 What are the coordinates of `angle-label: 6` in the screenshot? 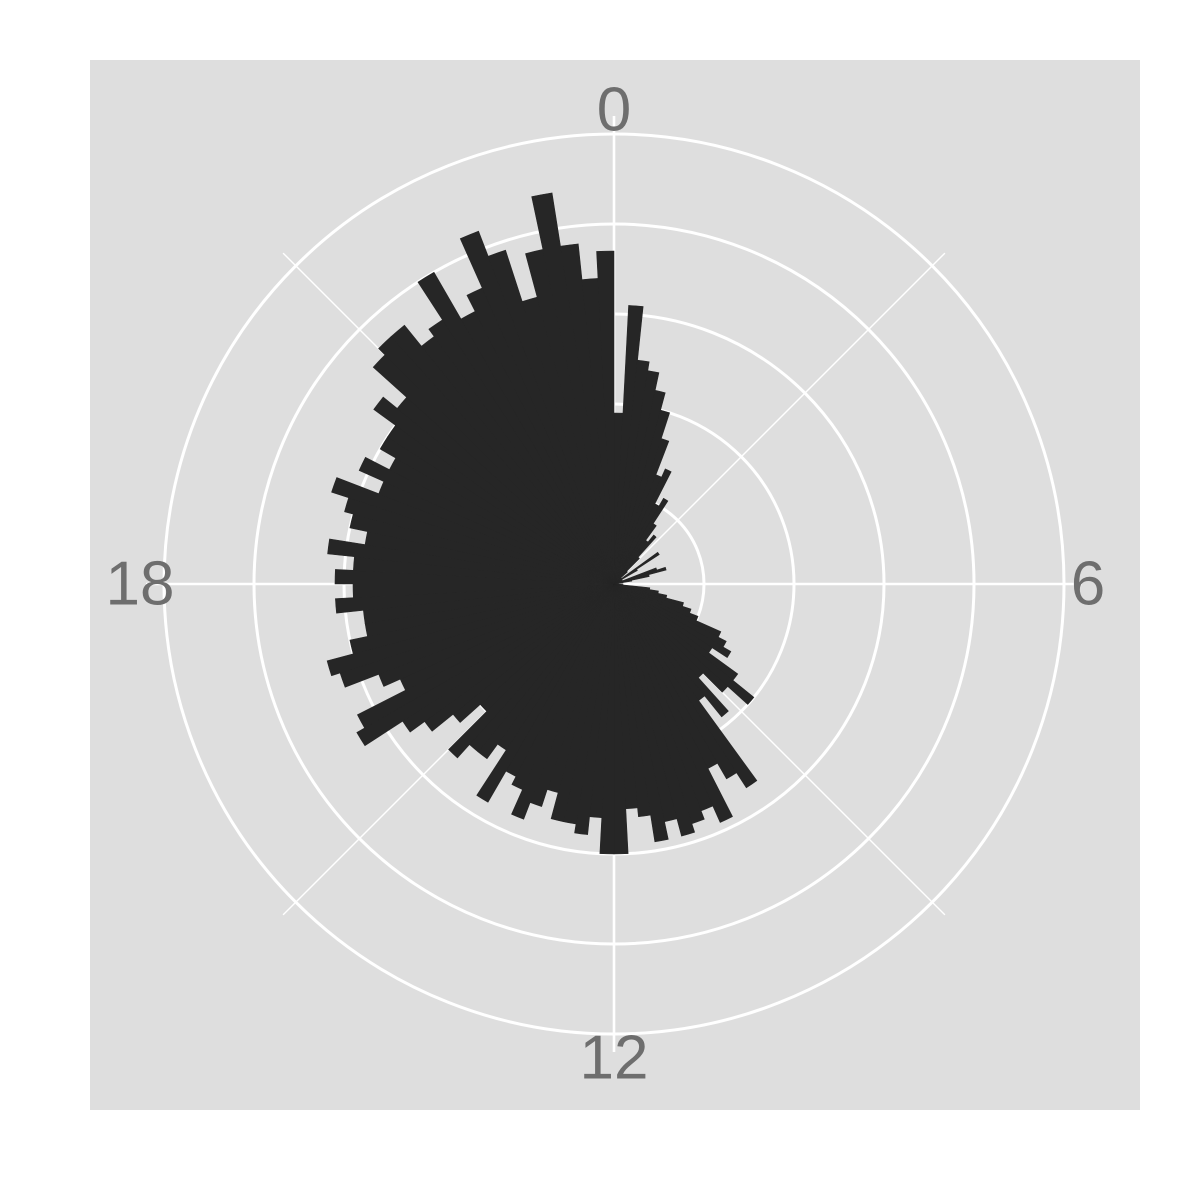 It's located at (1088, 584).